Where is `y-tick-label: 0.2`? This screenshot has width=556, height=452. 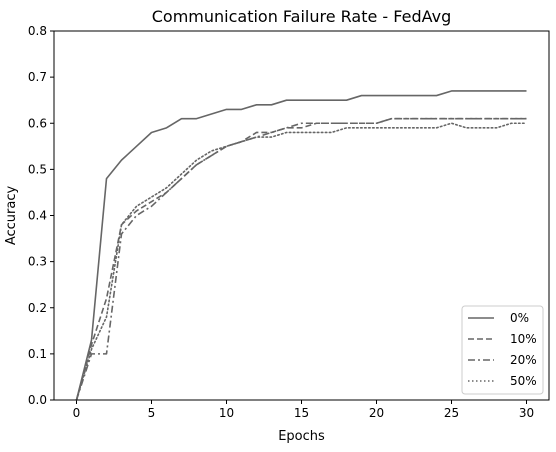
y-tick-label: 0.2 is located at coordinates (37, 308).